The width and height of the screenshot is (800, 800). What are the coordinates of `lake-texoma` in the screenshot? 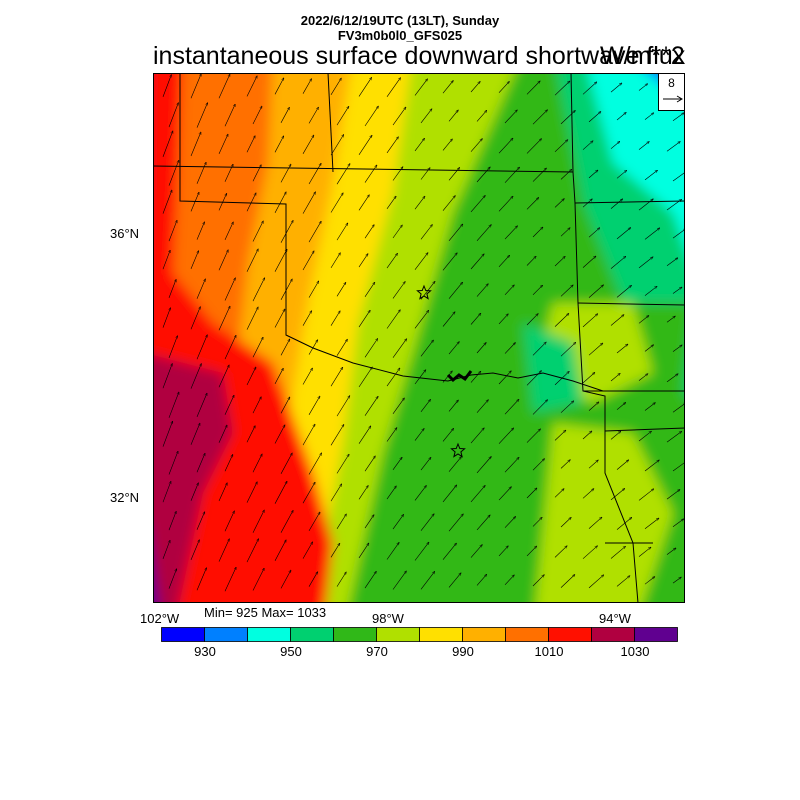 It's located at (459, 376).